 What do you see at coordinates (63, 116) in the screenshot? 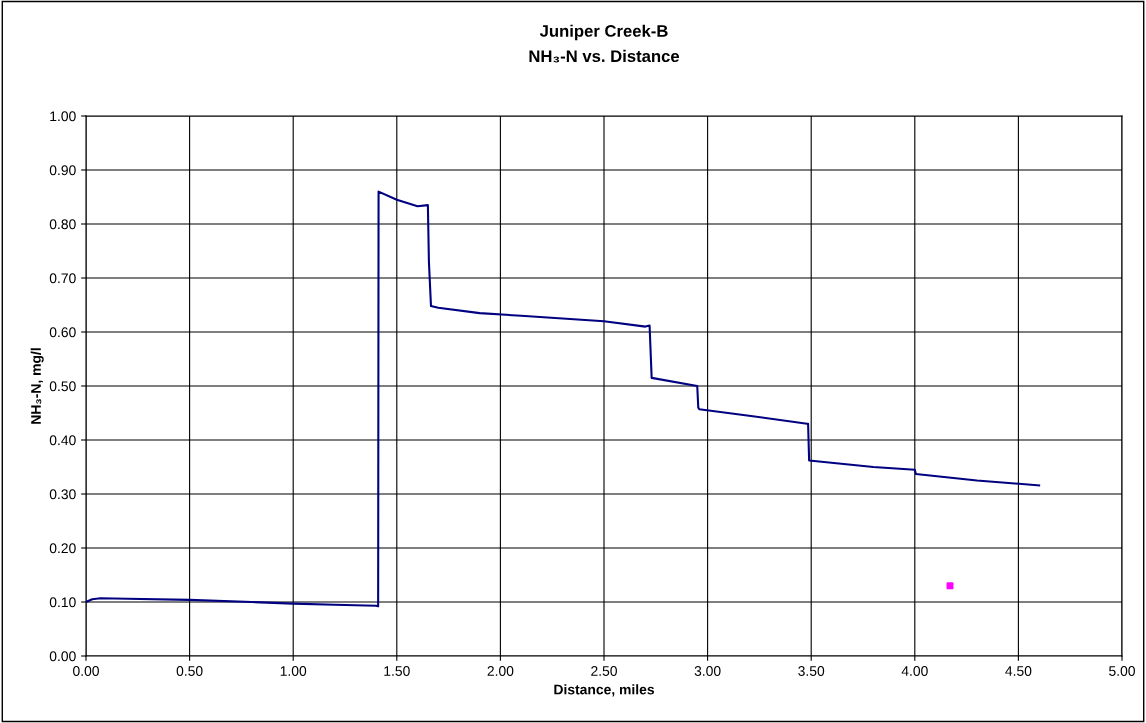
I see `y-tick-label: 1.00` at bounding box center [63, 116].